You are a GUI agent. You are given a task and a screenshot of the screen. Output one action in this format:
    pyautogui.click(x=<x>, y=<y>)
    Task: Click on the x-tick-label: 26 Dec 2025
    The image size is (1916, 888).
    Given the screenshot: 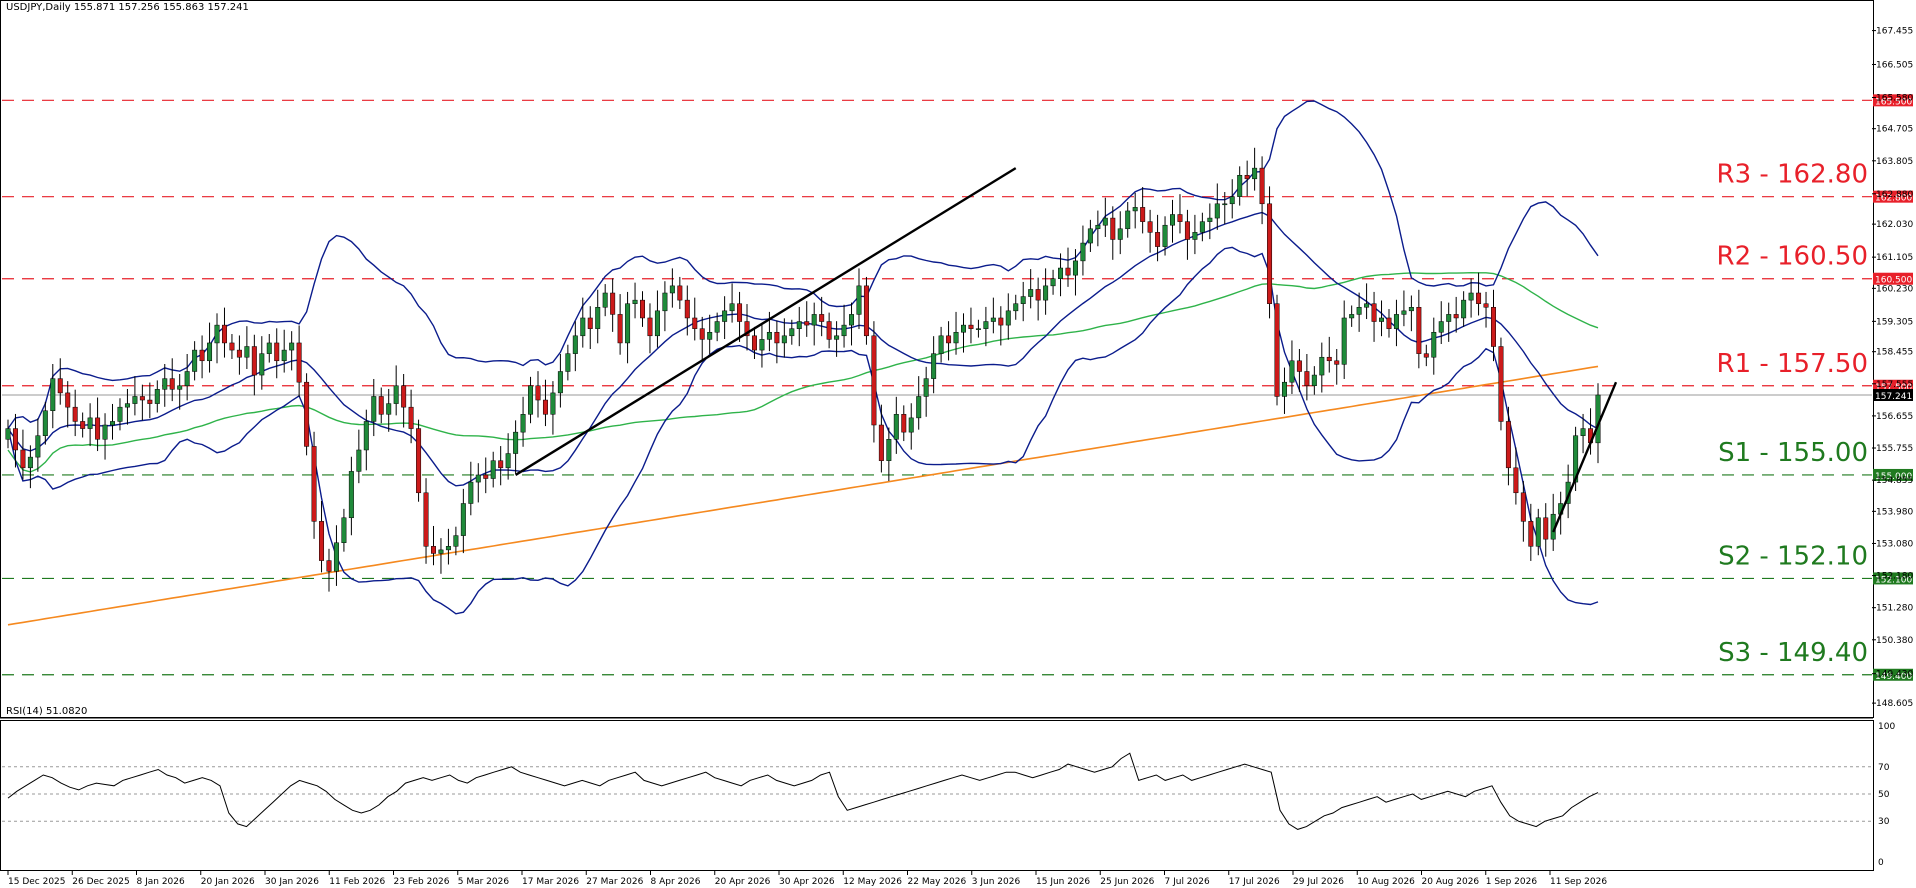 What is the action you would take?
    pyautogui.click(x=101, y=882)
    